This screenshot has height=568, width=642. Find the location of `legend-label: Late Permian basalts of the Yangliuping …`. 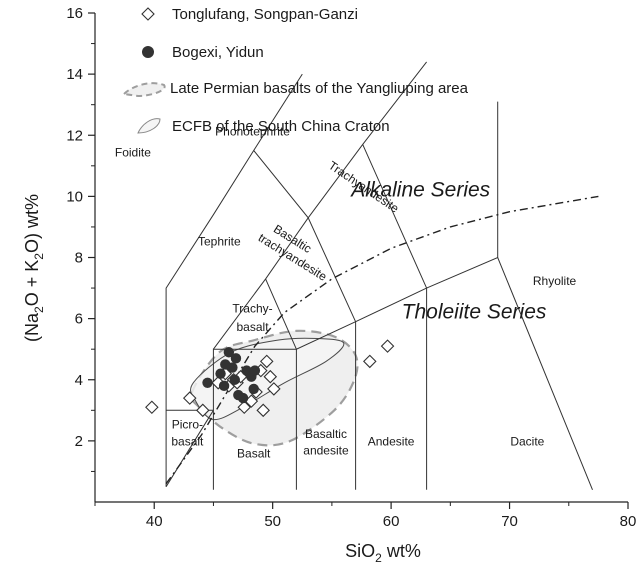

legend-label: Late Permian basalts of the Yangliuping … is located at coordinates (319, 88).